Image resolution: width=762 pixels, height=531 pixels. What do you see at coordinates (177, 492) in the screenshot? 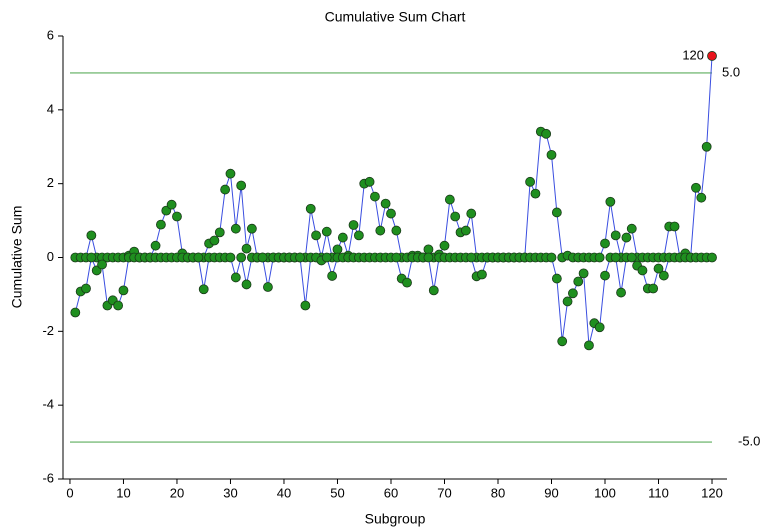
I see `x-tick-label: 20` at bounding box center [177, 492].